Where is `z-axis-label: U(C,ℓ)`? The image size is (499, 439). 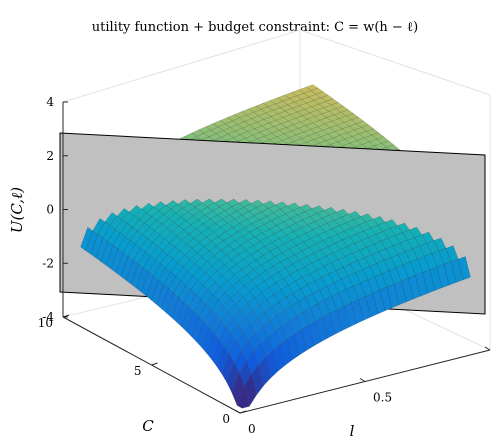 z-axis-label: U(C,ℓ) is located at coordinates (17, 210).